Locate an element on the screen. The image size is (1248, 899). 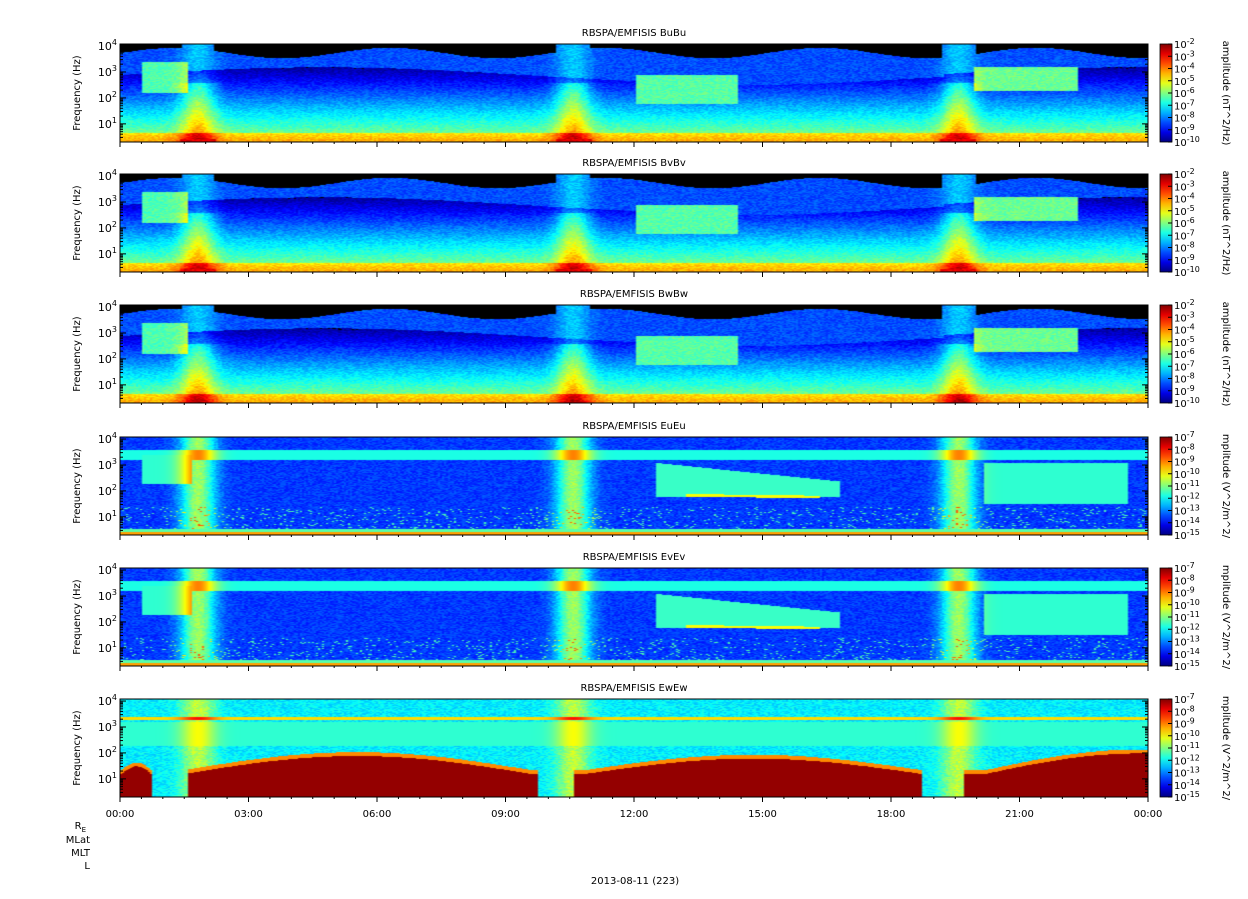
colorbar-label: mplitude (V^2/m^2/ is located at coordinates (1225, 748).